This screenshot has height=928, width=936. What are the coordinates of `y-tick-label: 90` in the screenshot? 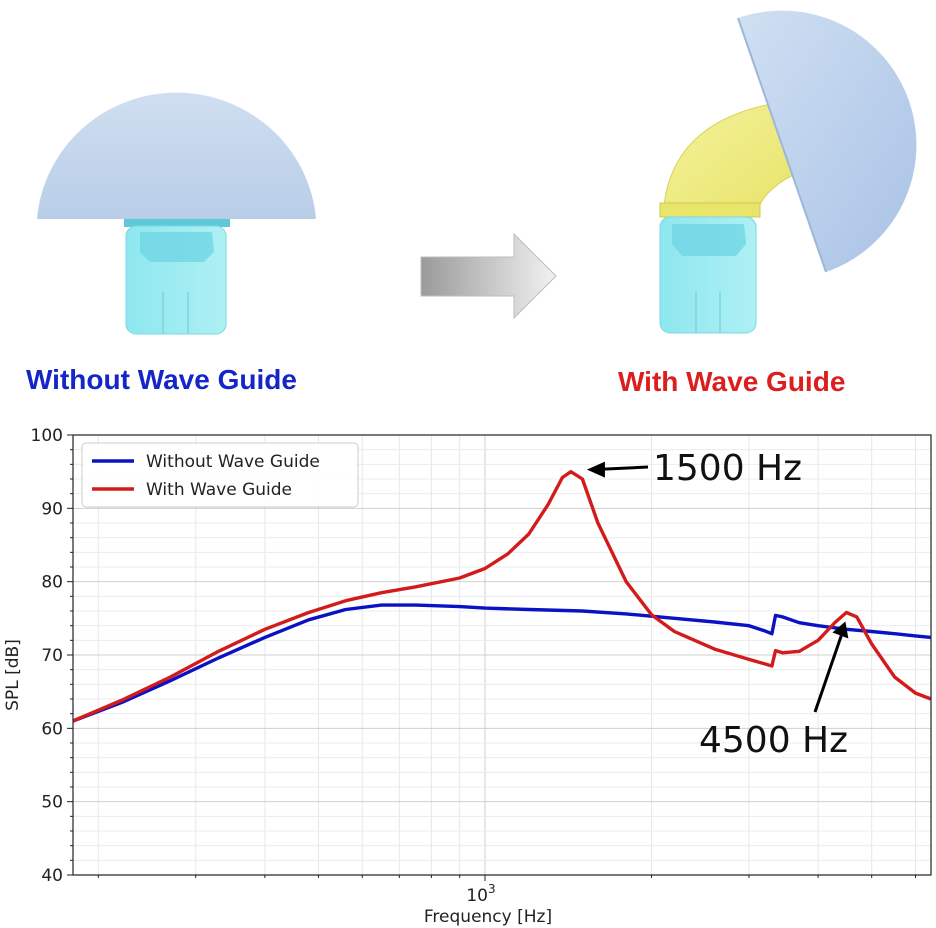 It's located at (52, 509).